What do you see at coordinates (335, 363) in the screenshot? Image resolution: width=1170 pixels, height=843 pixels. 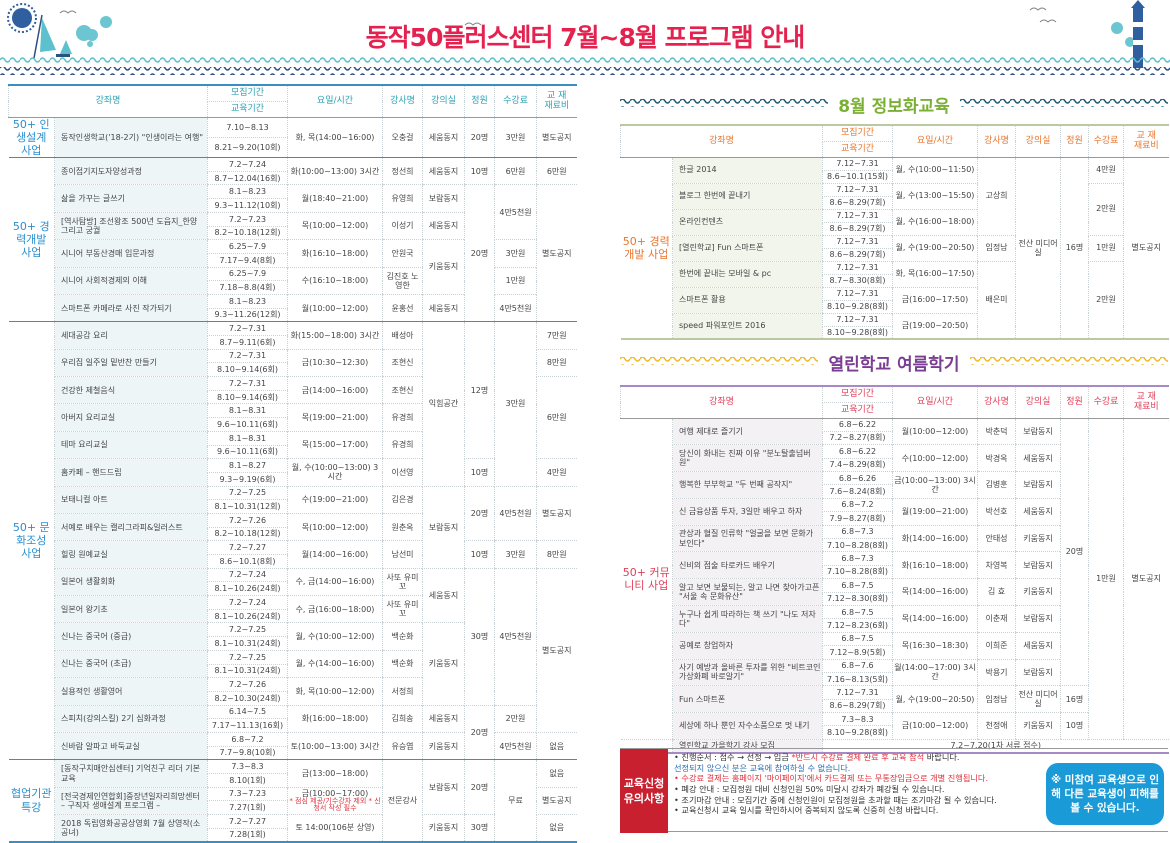 I see `schedule-cell: 금(10:30~12:30)` at bounding box center [335, 363].